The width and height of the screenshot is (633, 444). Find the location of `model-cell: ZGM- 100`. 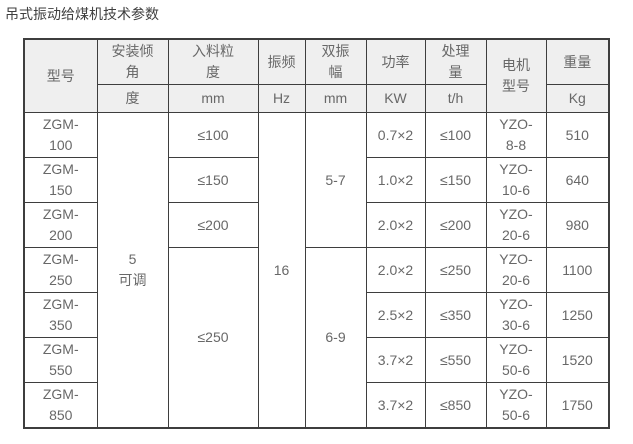

model-cell: ZGM- 100 is located at coordinates (60, 135).